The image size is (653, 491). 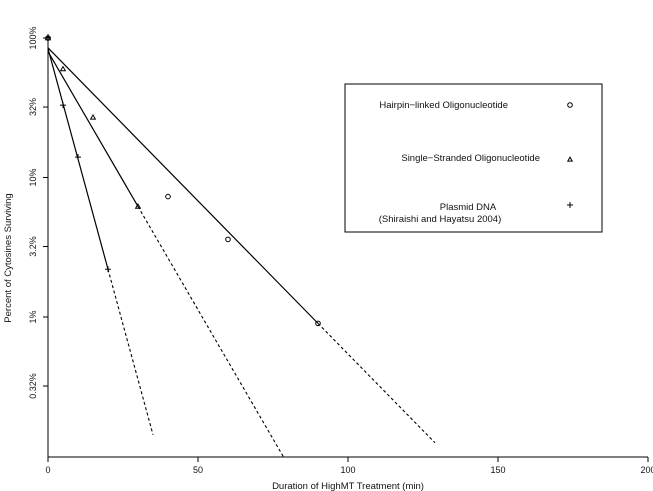 I want to click on legend-label-single-stranded: Single−Stranded Oligonucleotide, so click(x=470, y=158).